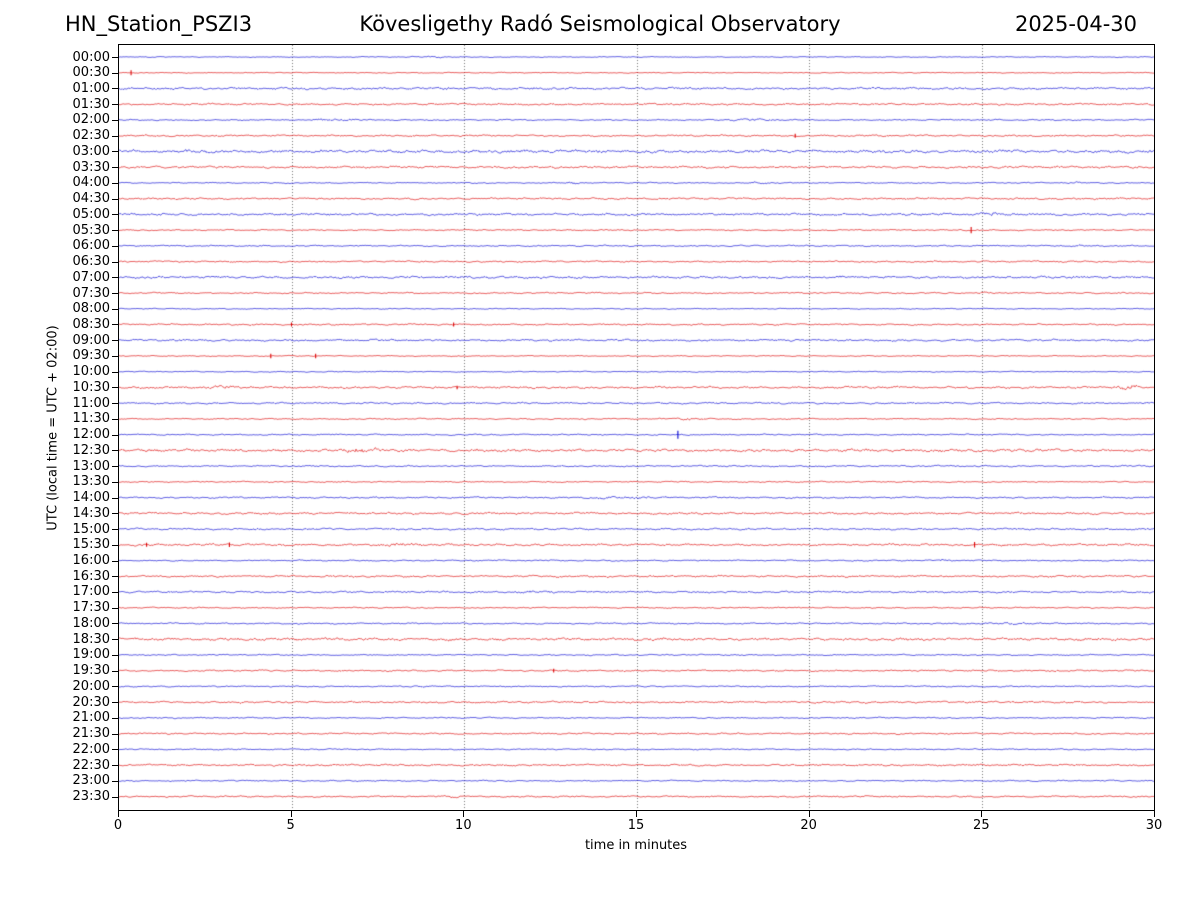 The image size is (1200, 900). Describe the element at coordinates (981, 825) in the screenshot. I see `x-tick-label: 25` at that location.